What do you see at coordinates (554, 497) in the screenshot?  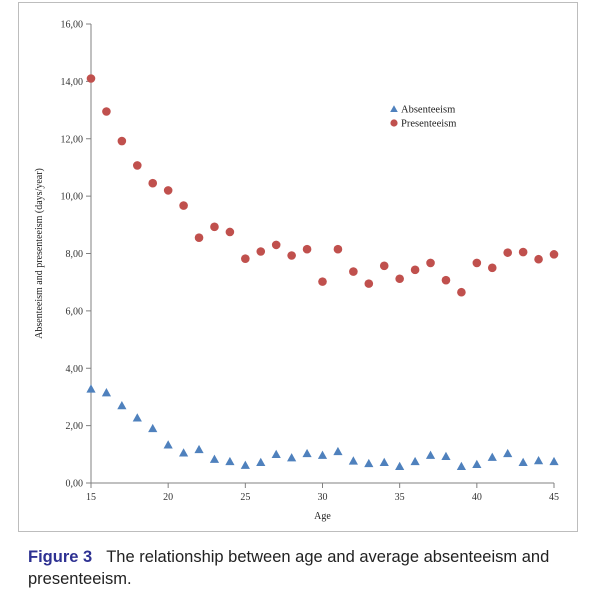 I see `x-tick-label: 45` at bounding box center [554, 497].